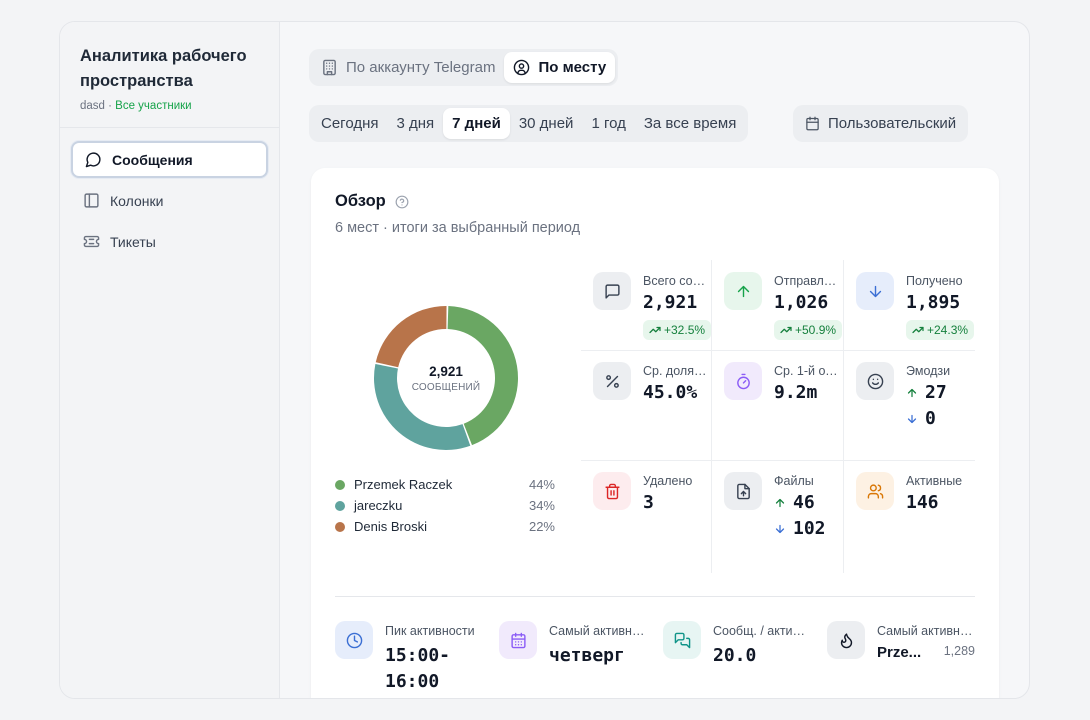 The height and width of the screenshot is (720, 1090). Describe the element at coordinates (560, 67) in the screenshot. I see `toggle-by-place: По месту` at that location.